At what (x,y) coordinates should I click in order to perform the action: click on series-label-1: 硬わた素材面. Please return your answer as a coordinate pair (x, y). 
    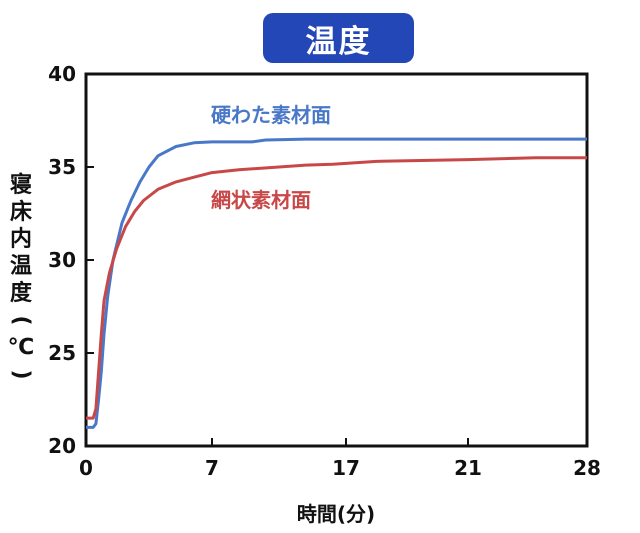
    Looking at the image, I should click on (271, 115).